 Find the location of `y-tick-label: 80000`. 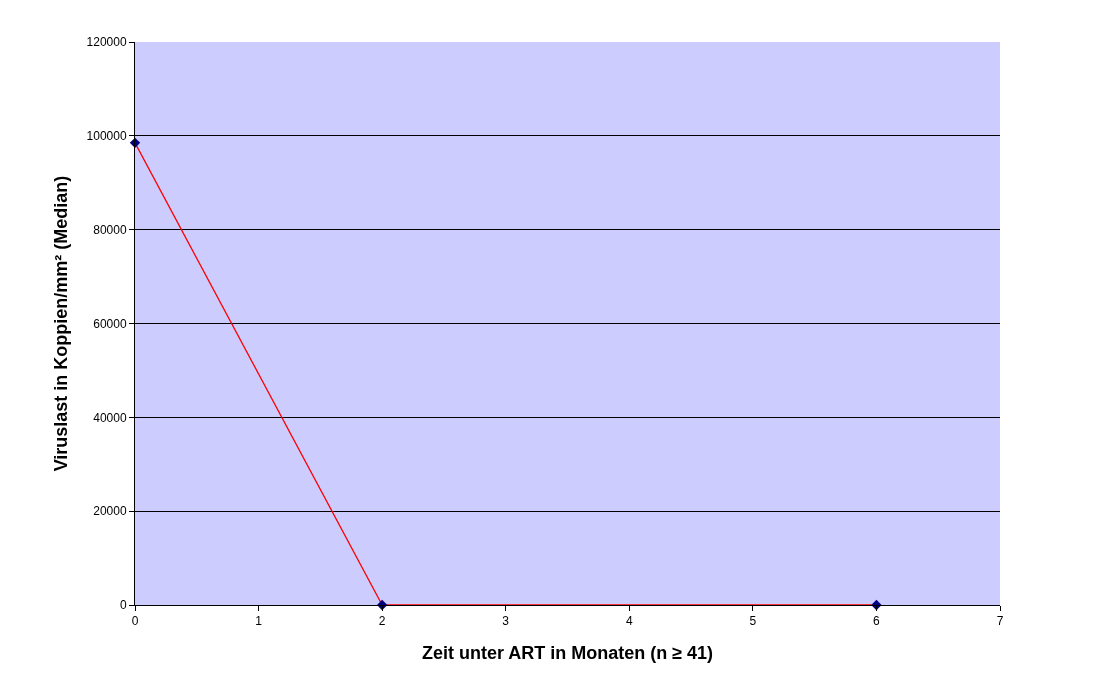

y-tick-label: 80000 is located at coordinates (110, 229).